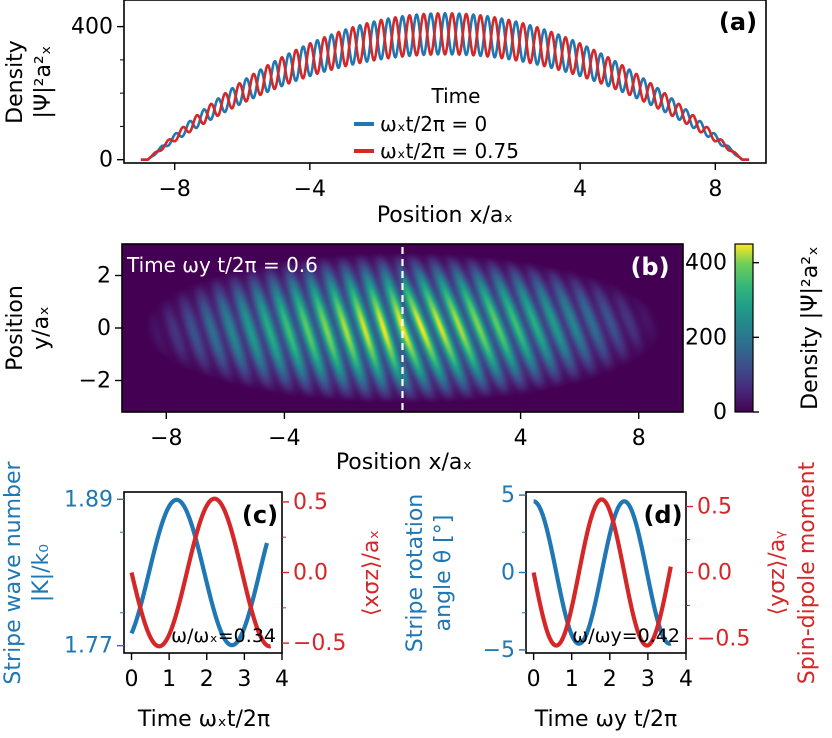 The height and width of the screenshot is (738, 832). What do you see at coordinates (508, 495) in the screenshot?
I see `y-tick-label: 5` at bounding box center [508, 495].